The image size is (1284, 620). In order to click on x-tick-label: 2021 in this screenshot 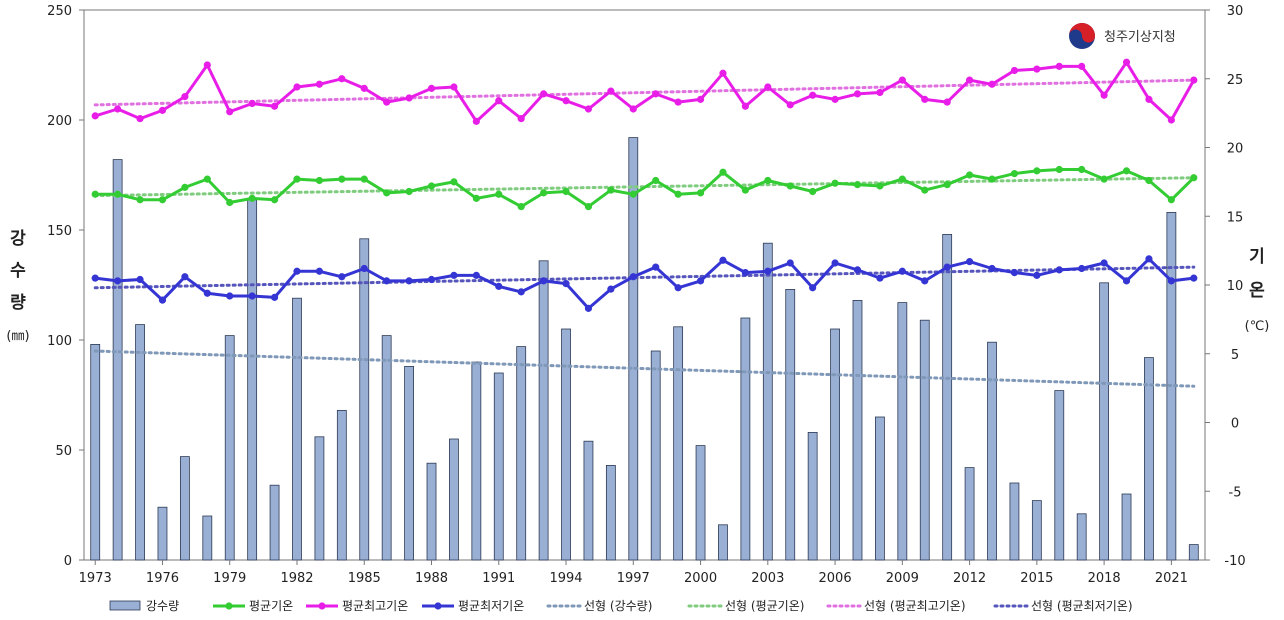, I will do `click(1171, 578)`.